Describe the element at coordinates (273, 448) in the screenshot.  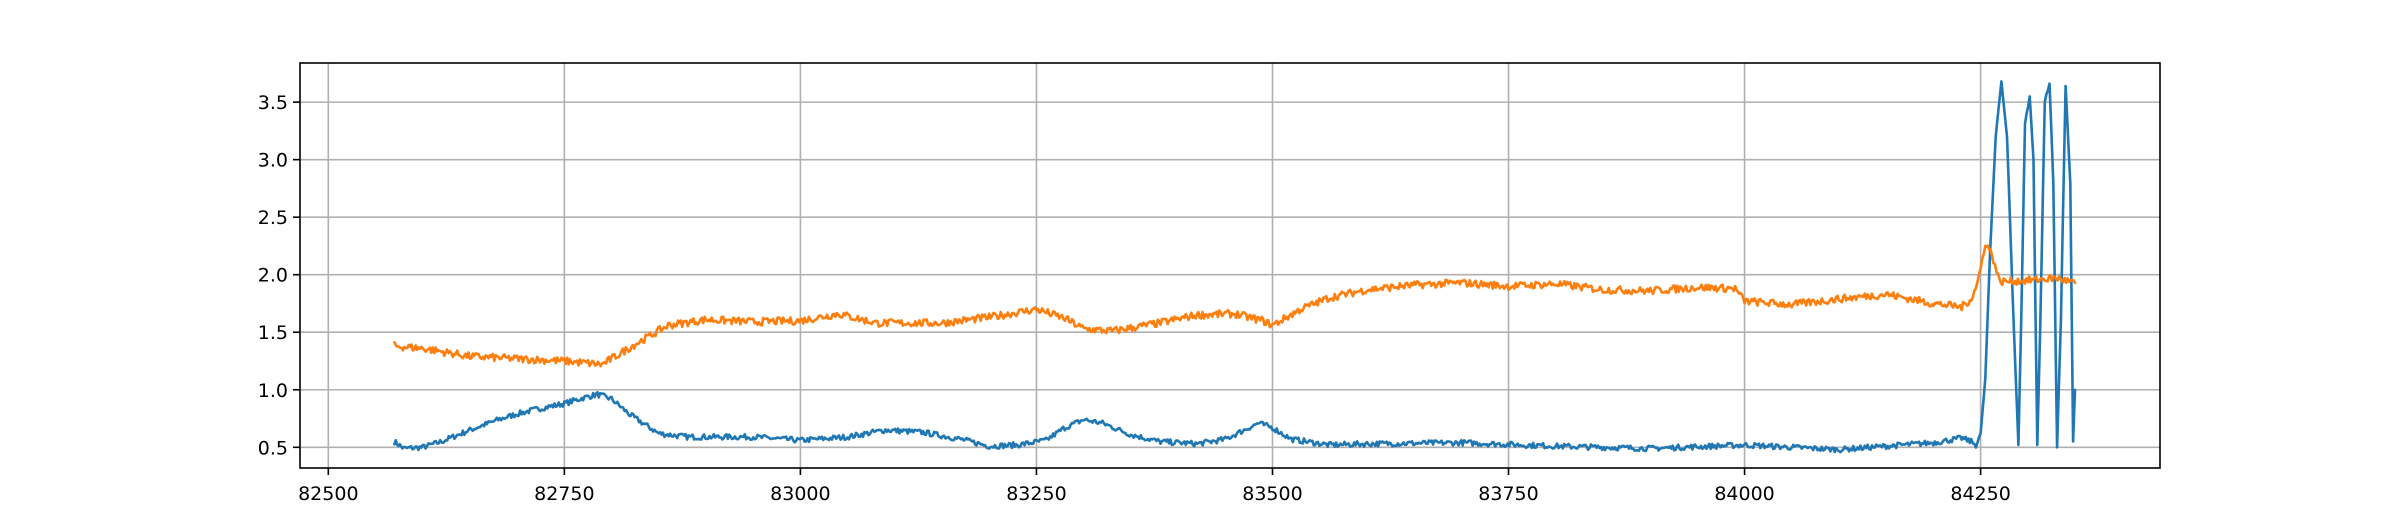
I see `y-tick-label: 0.5` at that location.